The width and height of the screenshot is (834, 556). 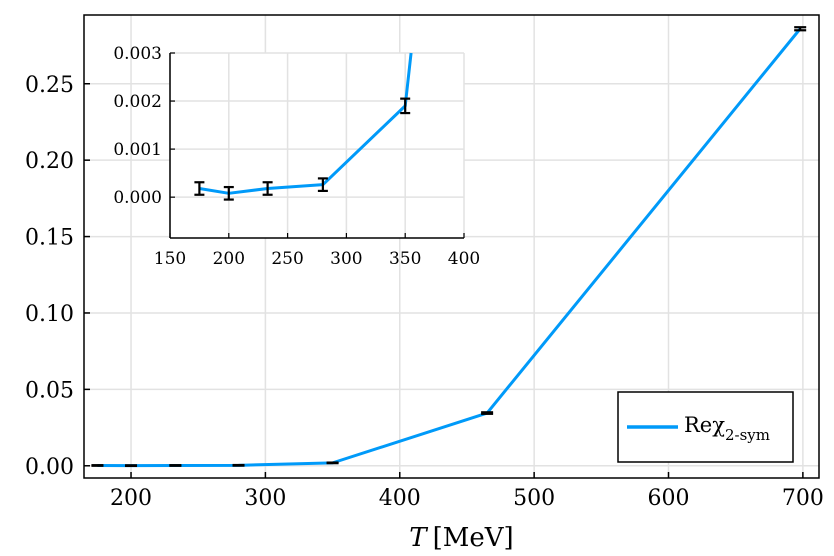 What do you see at coordinates (669, 498) in the screenshot?
I see `main-x-tick-label-4: 600` at bounding box center [669, 498].